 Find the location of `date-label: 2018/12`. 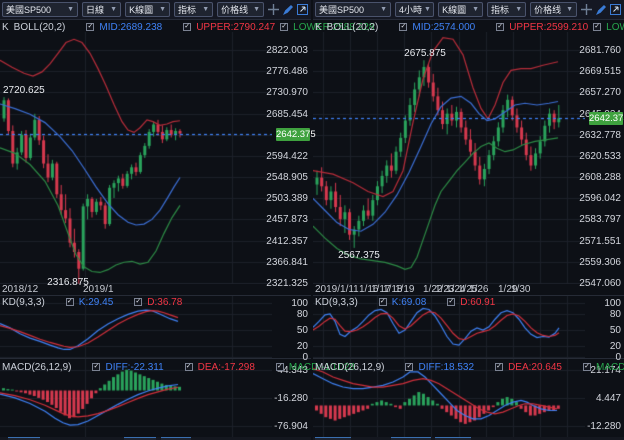

date-label: 2018/12 is located at coordinates (20, 289).